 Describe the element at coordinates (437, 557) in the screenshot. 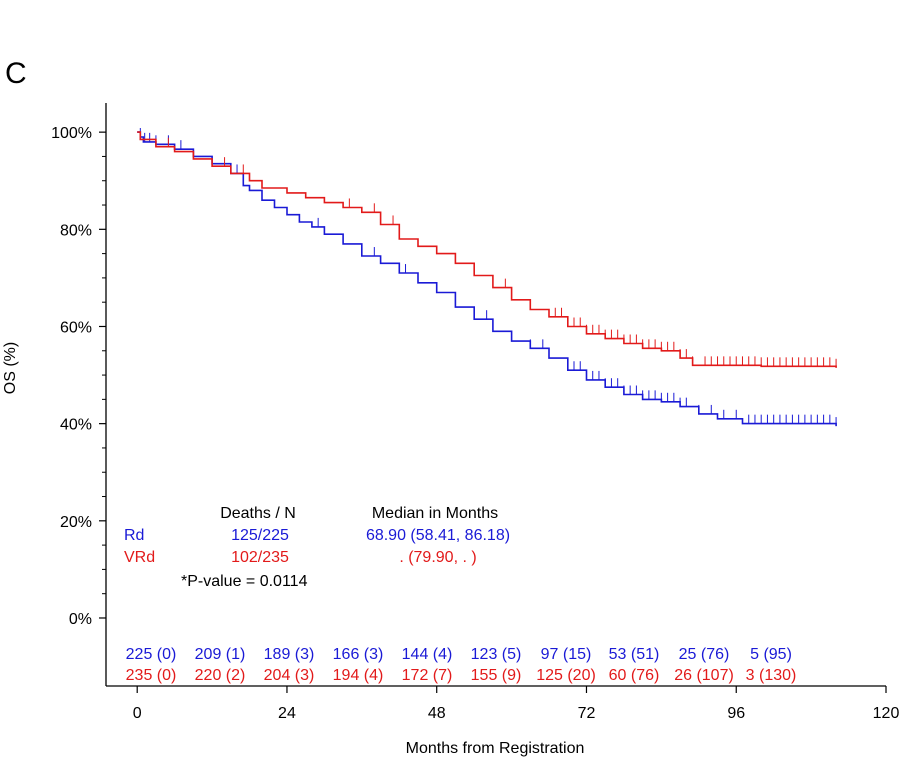

I see `legend-median-value: . (79.90, . )` at that location.